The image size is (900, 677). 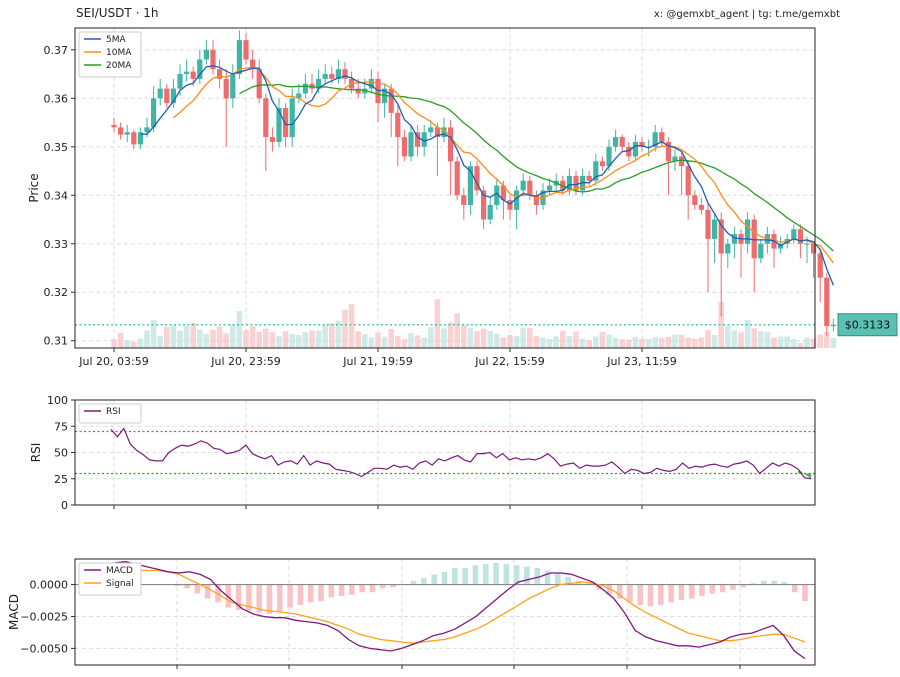 I want to click on legend-label-10ma: 10MA, so click(x=119, y=53).